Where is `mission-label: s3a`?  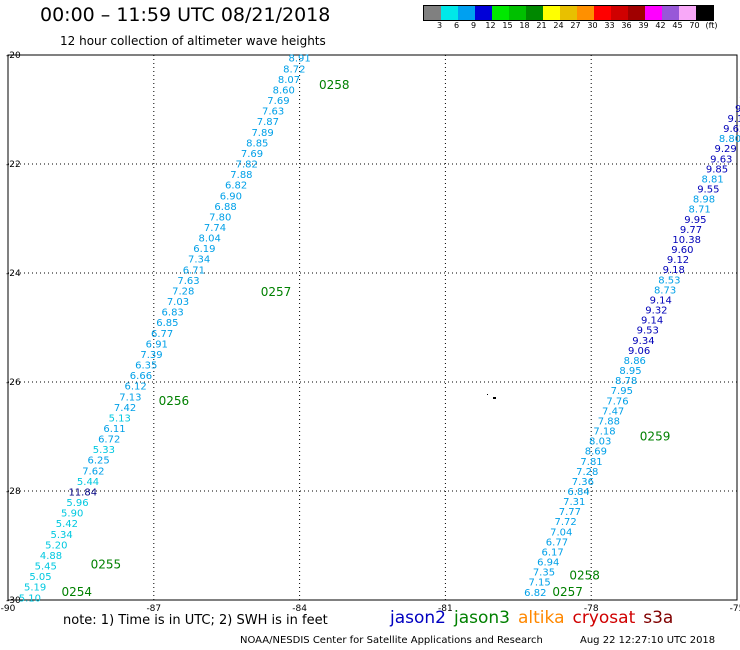
mission-label: s3a is located at coordinates (658, 618).